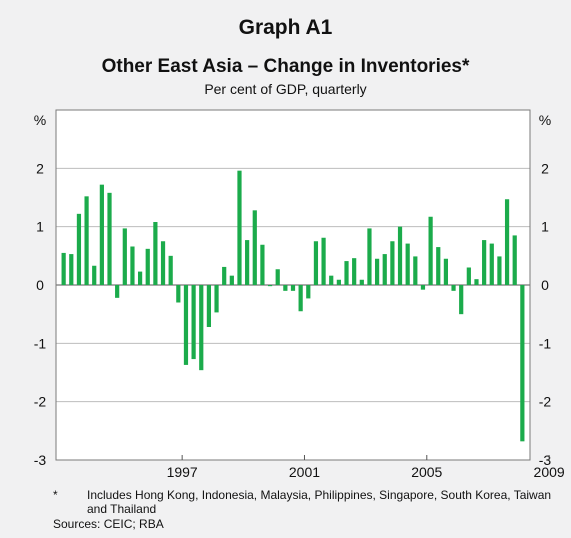 The width and height of the screenshot is (571, 538). What do you see at coordinates (40, 343) in the screenshot?
I see `y-tick-label-left: -1` at bounding box center [40, 343].